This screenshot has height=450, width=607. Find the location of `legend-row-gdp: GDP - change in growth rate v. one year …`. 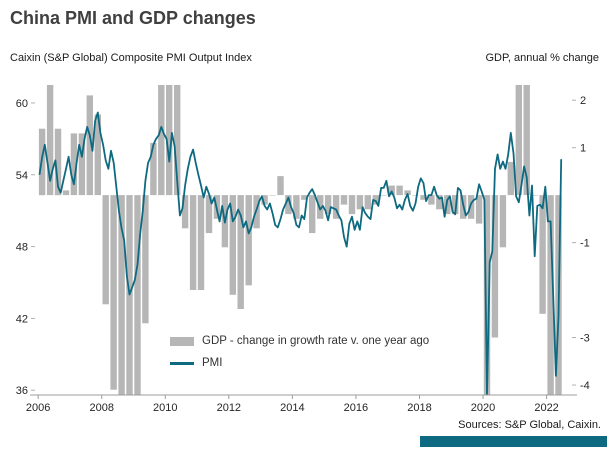

legend-row-gdp: GDP - change in growth rate v. one year … is located at coordinates (299, 341).